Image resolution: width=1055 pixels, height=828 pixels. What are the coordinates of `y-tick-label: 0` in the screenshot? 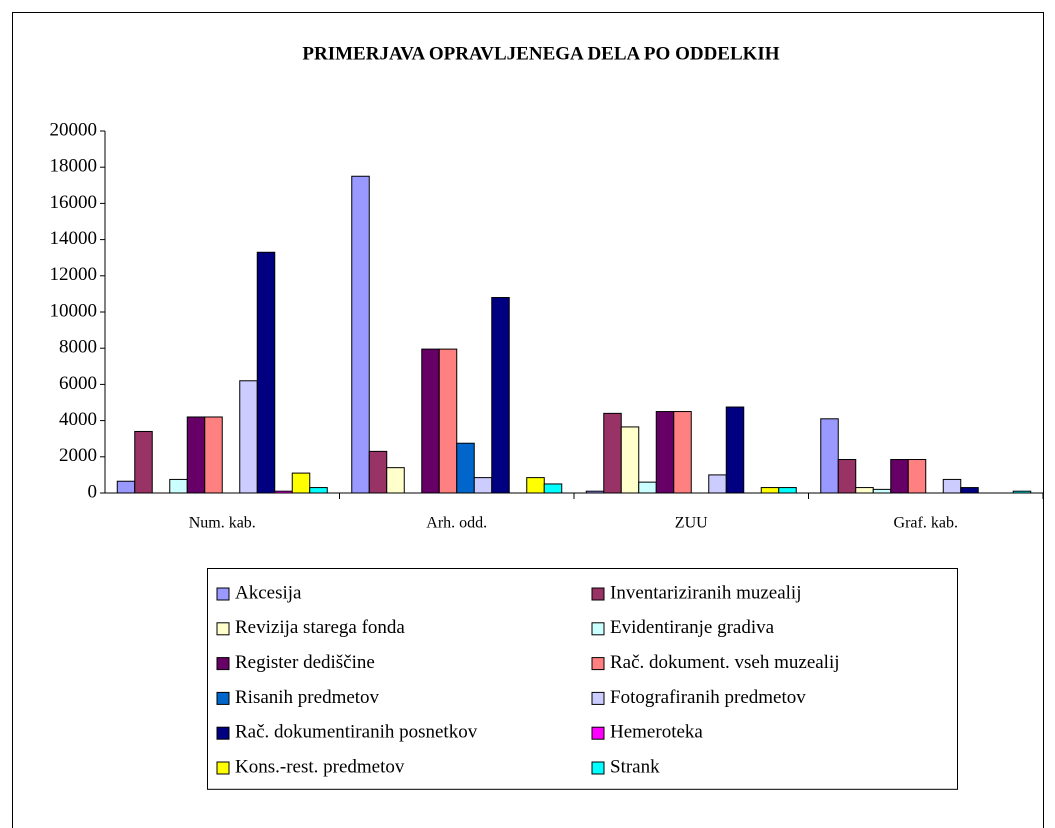 It's located at (93, 491).